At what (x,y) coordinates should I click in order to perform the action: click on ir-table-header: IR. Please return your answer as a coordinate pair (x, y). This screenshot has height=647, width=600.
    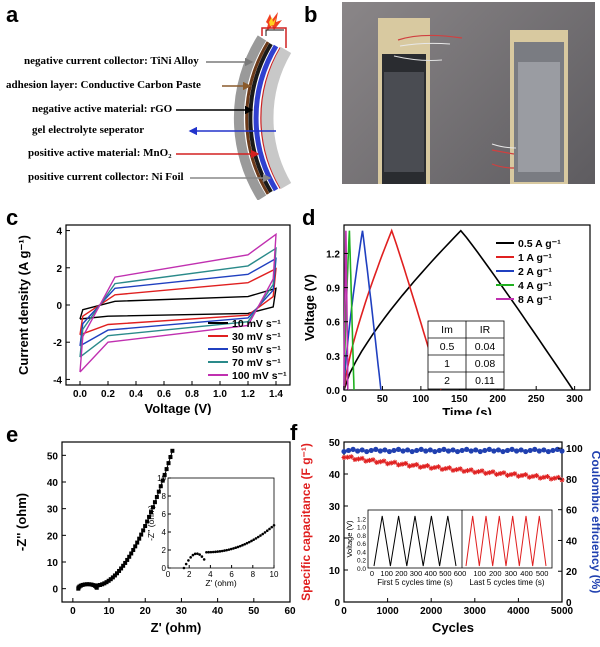
    Looking at the image, I should click on (485, 330).